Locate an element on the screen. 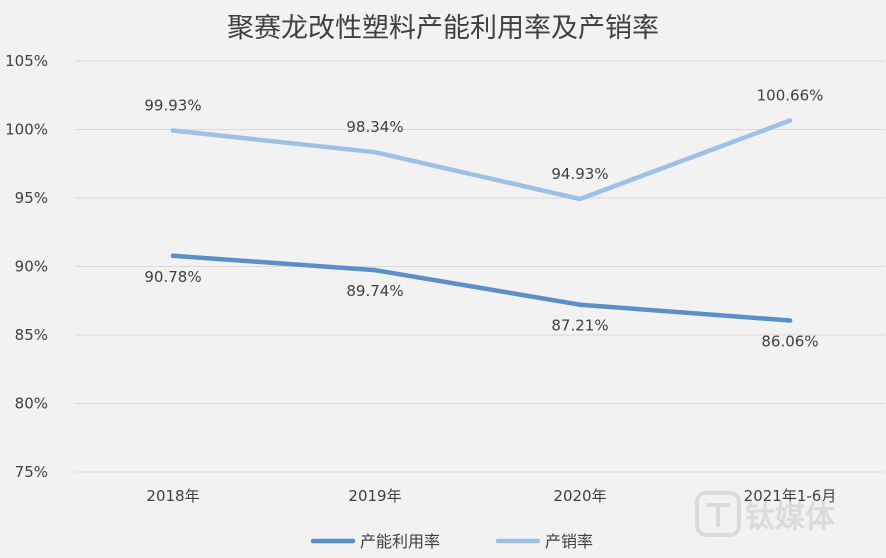 Image resolution: width=886 pixels, height=558 pixels. watermark: 钛媒体 is located at coordinates (765, 514).